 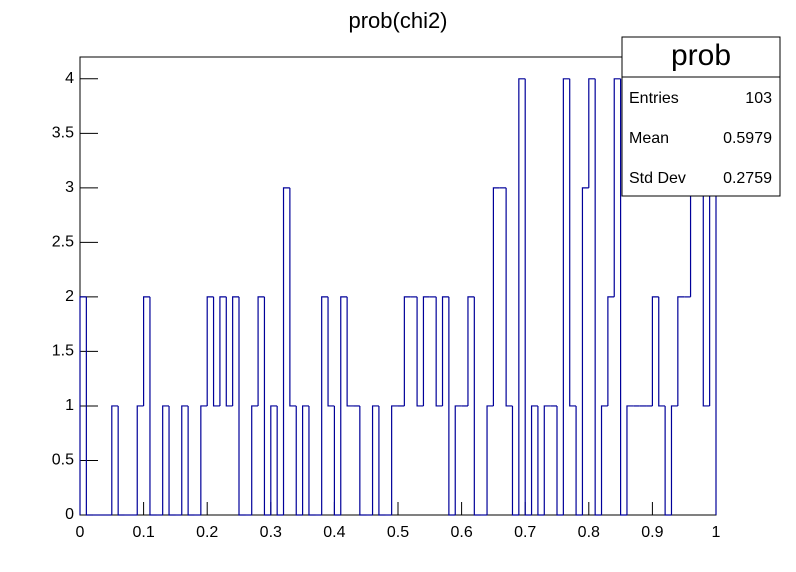 I want to click on y-tick-label: 0, so click(x=69, y=514).